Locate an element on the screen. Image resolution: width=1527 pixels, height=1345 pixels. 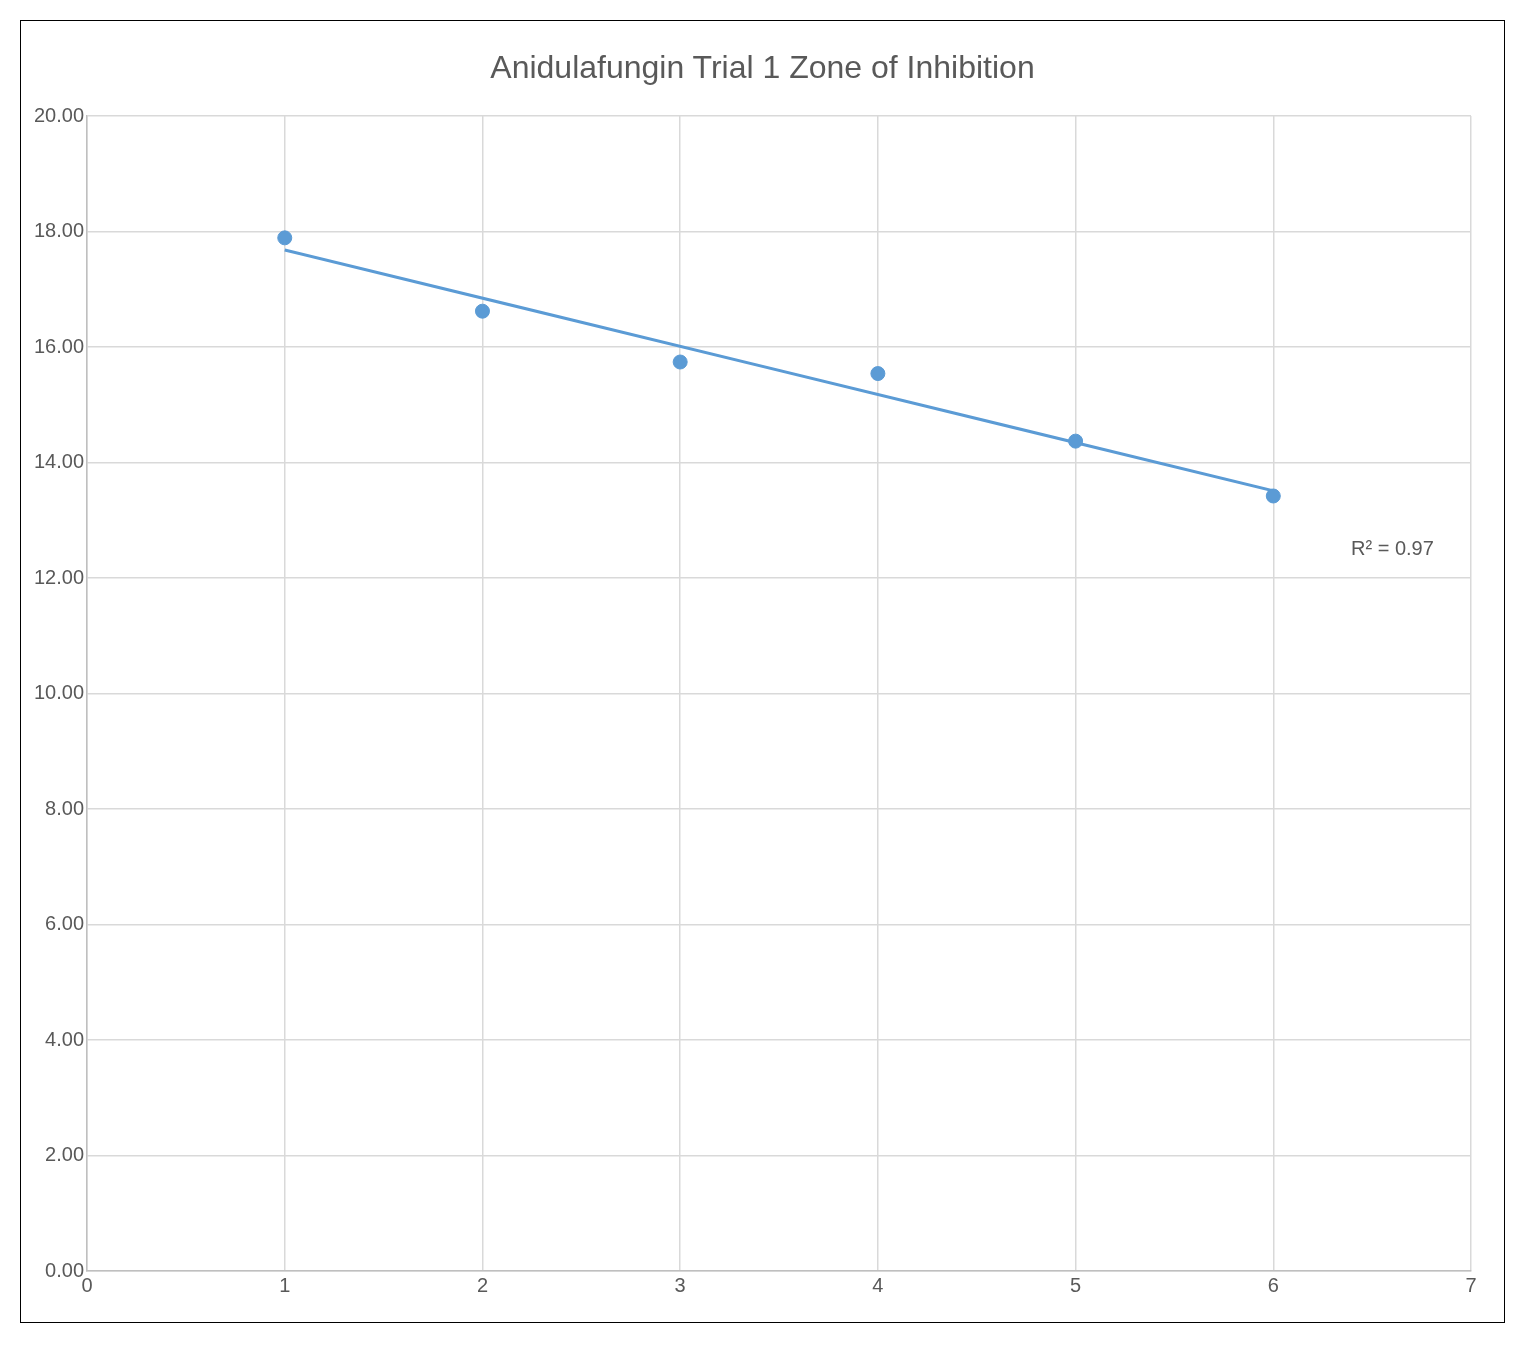
y-tick-label: 6.00 is located at coordinates (65, 923).